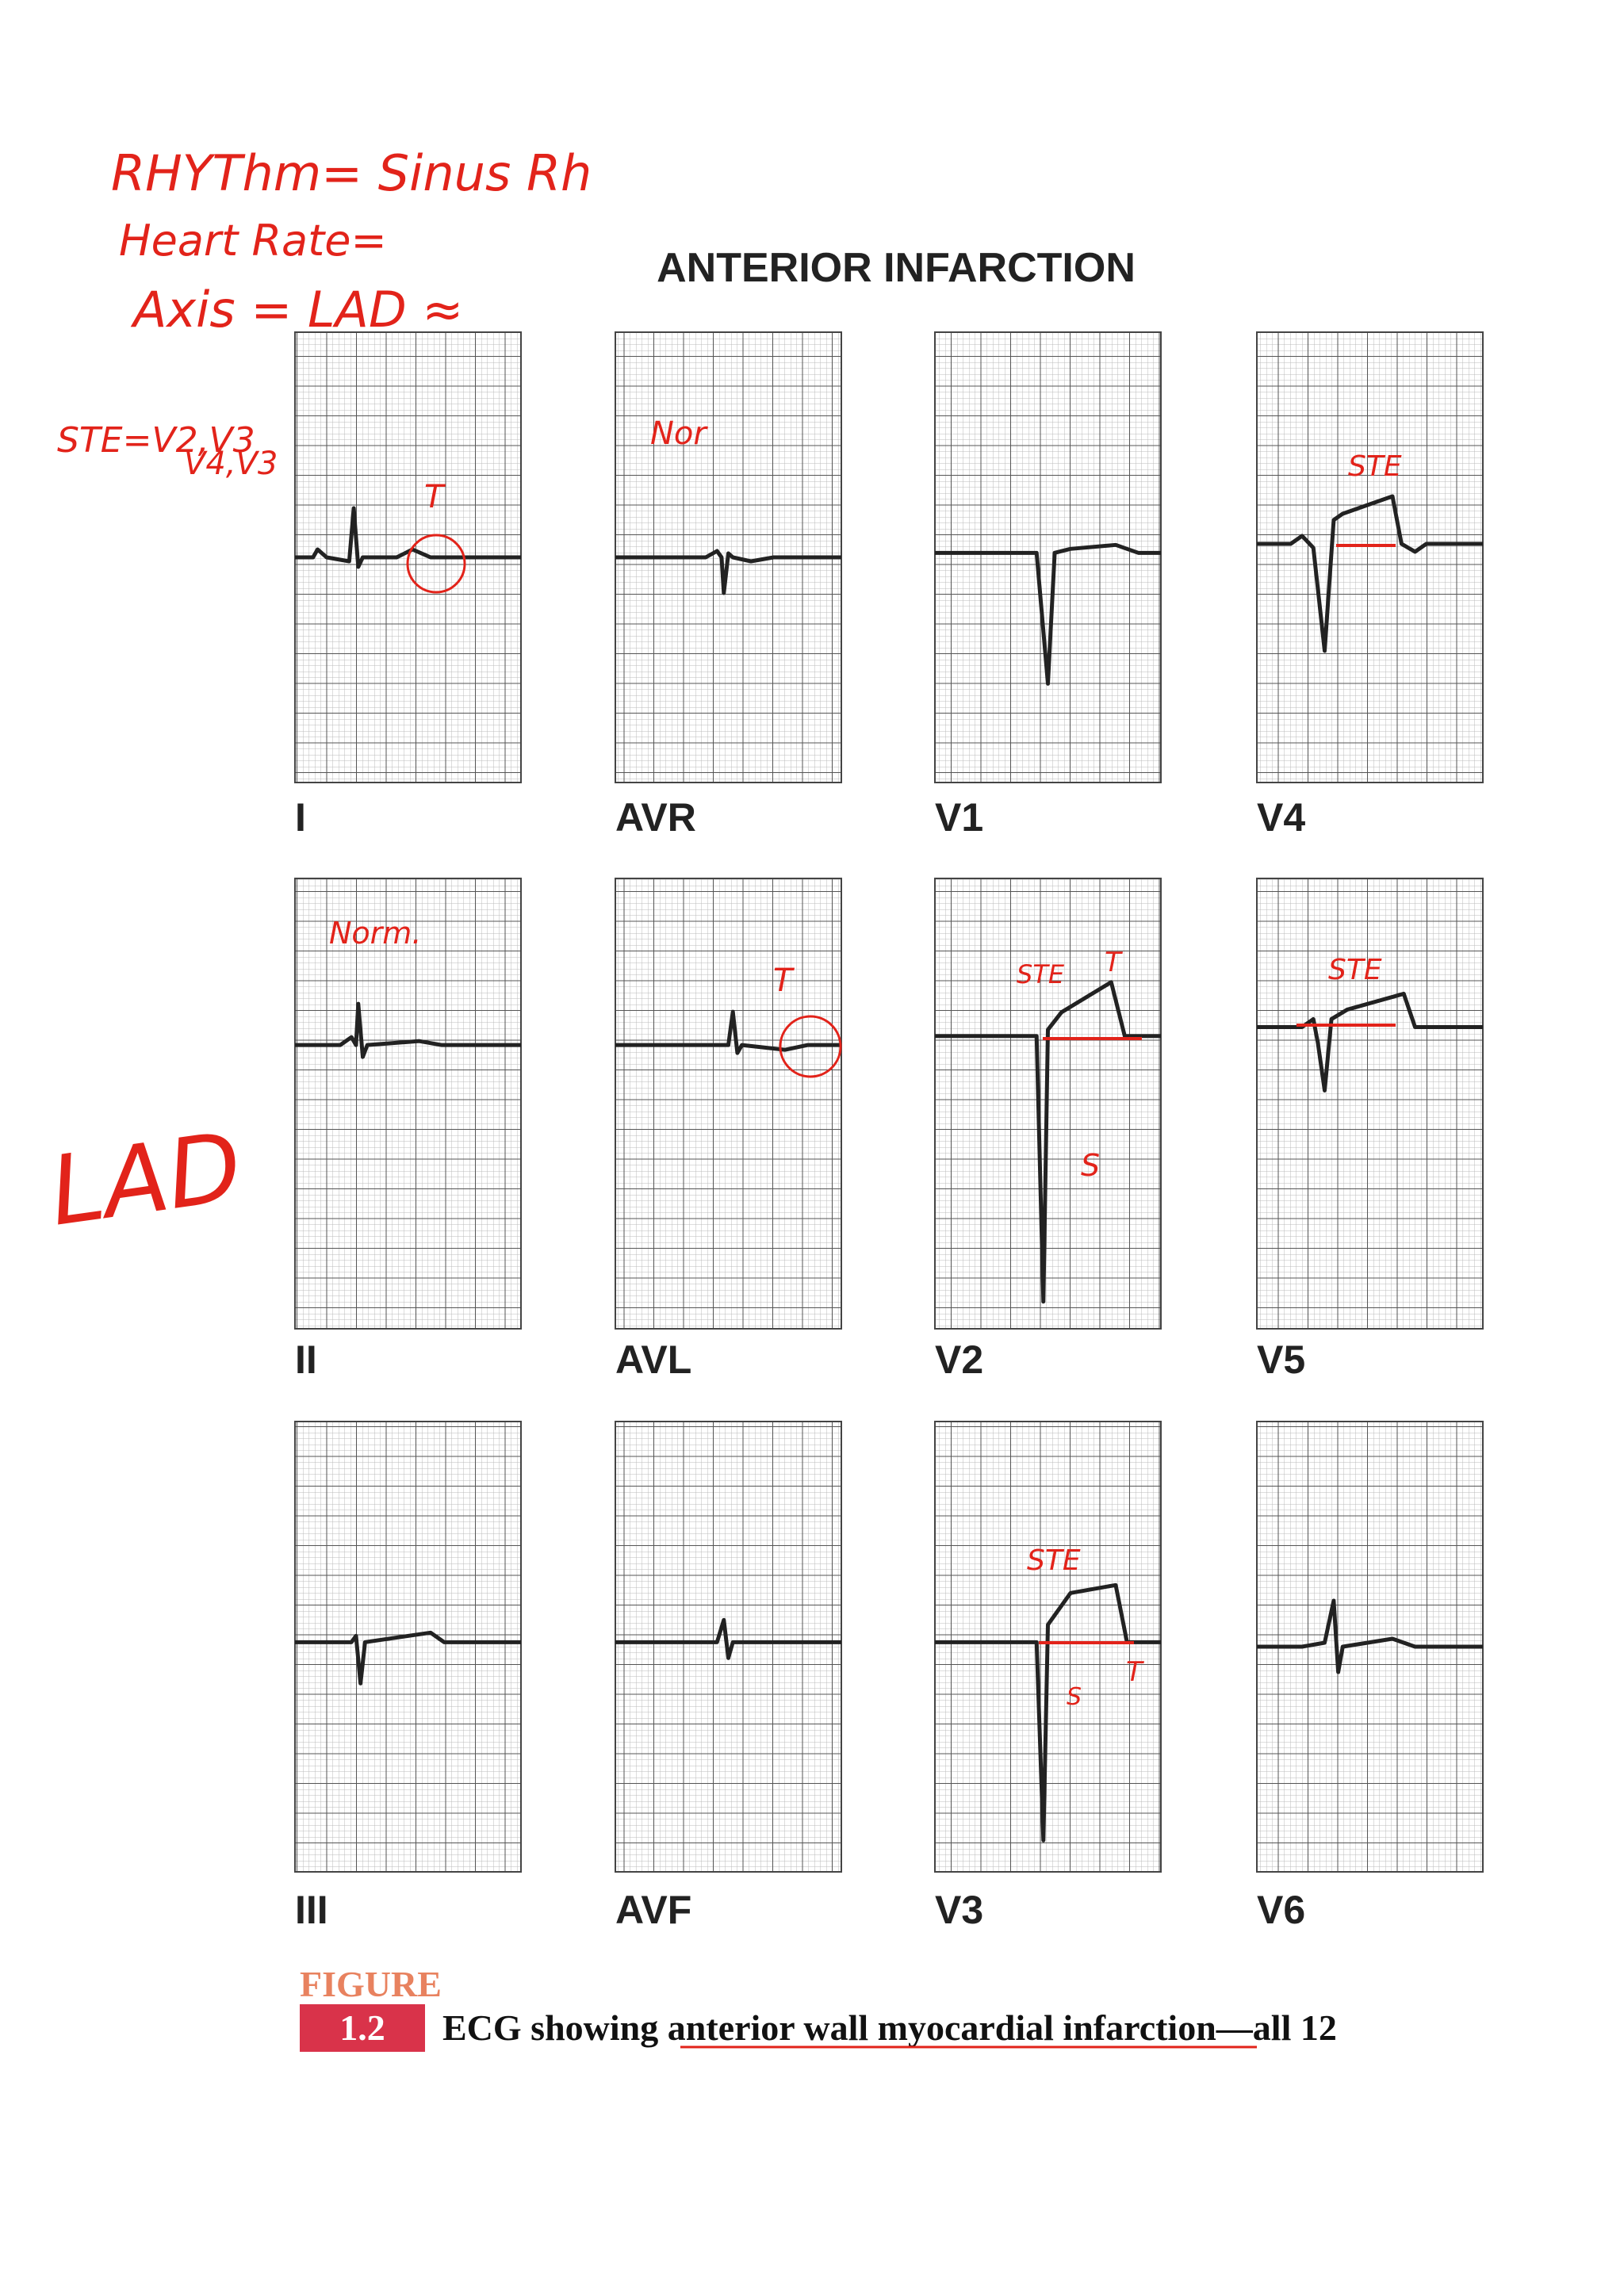 The width and height of the screenshot is (1624, 2296). What do you see at coordinates (371, 1984) in the screenshot?
I see `figure-label: FIGURE` at bounding box center [371, 1984].